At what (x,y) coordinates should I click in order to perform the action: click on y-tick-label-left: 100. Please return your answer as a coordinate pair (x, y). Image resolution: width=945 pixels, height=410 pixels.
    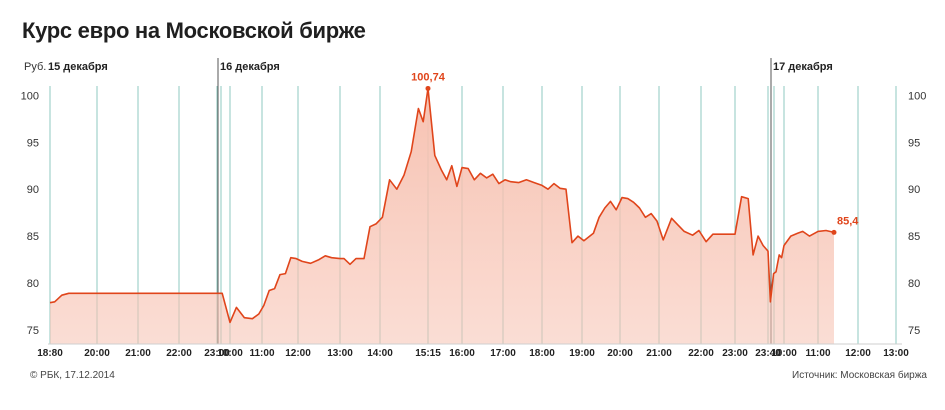
    Looking at the image, I should click on (30, 96).